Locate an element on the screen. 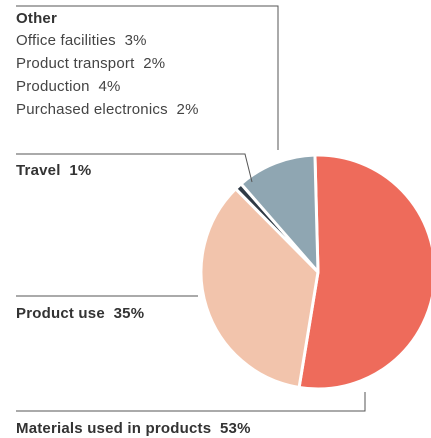 Image resolution: width=431 pixels, height=438 pixels. other-item-transport-name: Product transport is located at coordinates (75, 63).